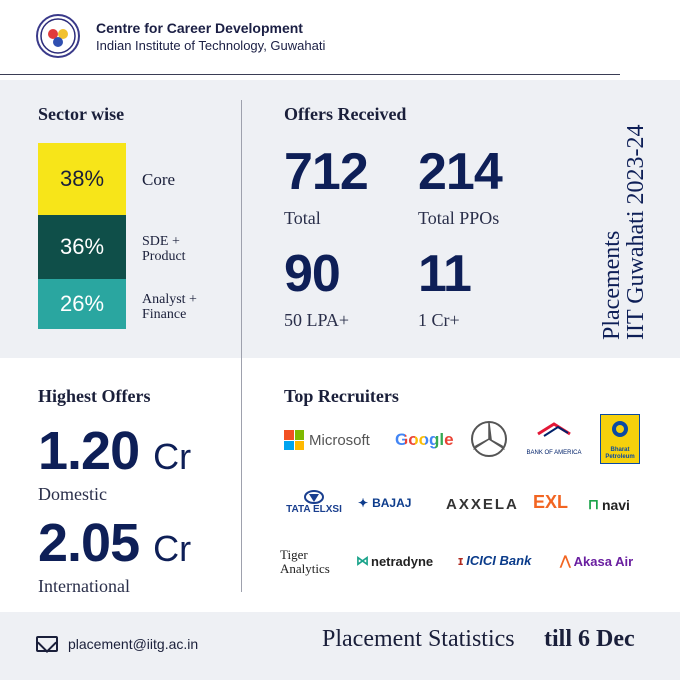  Describe the element at coordinates (612, 285) in the screenshot. I see `side-title-line1: Placements` at that location.